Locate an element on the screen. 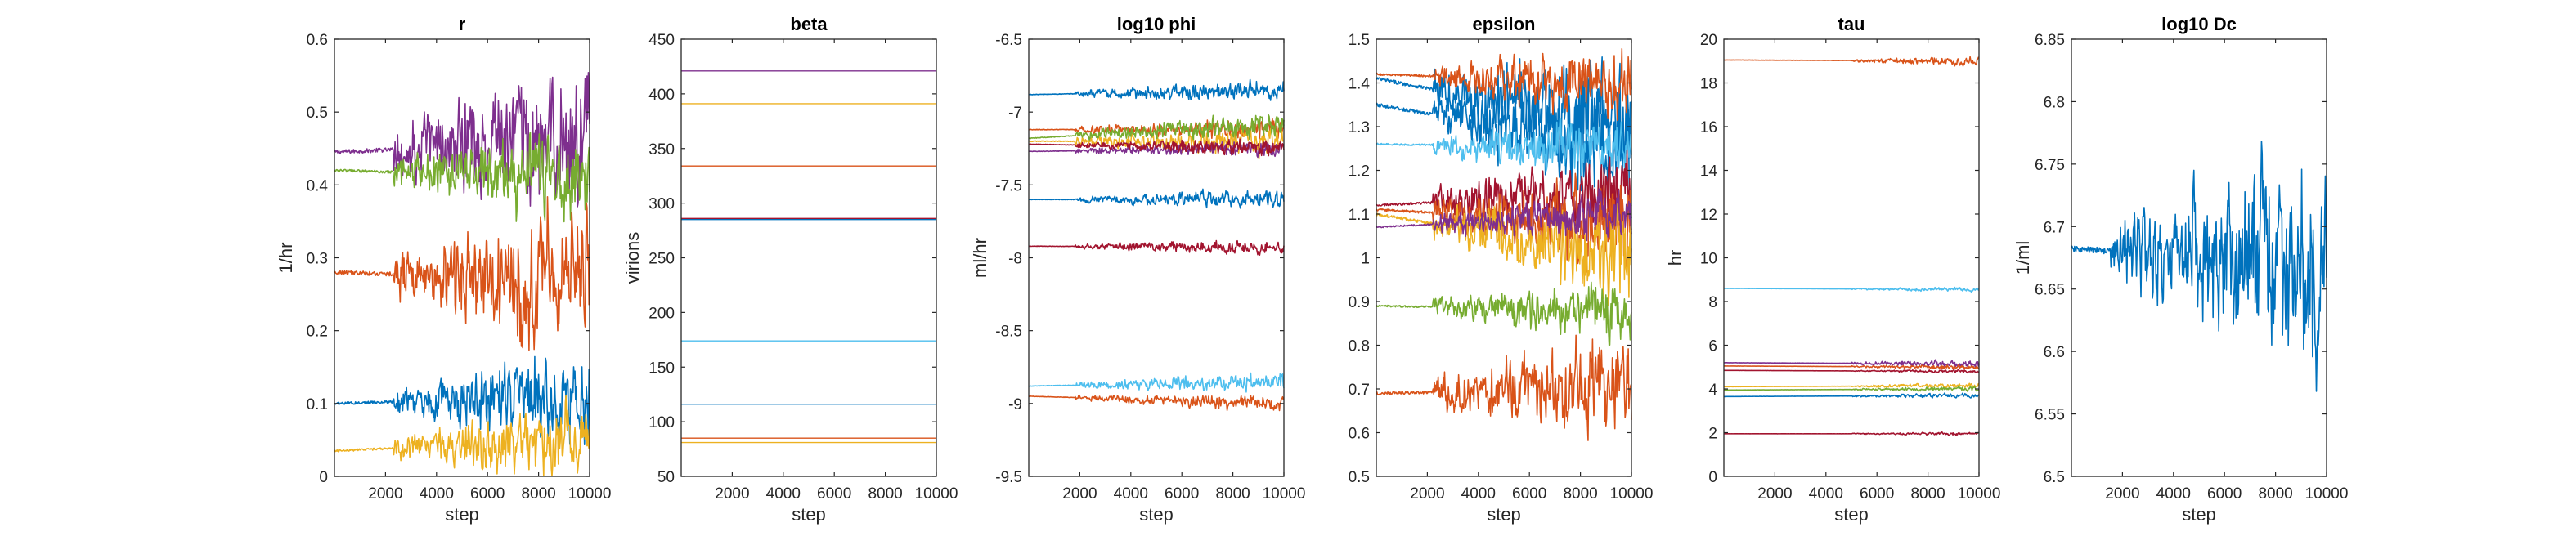 This screenshot has width=2576, height=536. chart-title: tau is located at coordinates (1851, 24).